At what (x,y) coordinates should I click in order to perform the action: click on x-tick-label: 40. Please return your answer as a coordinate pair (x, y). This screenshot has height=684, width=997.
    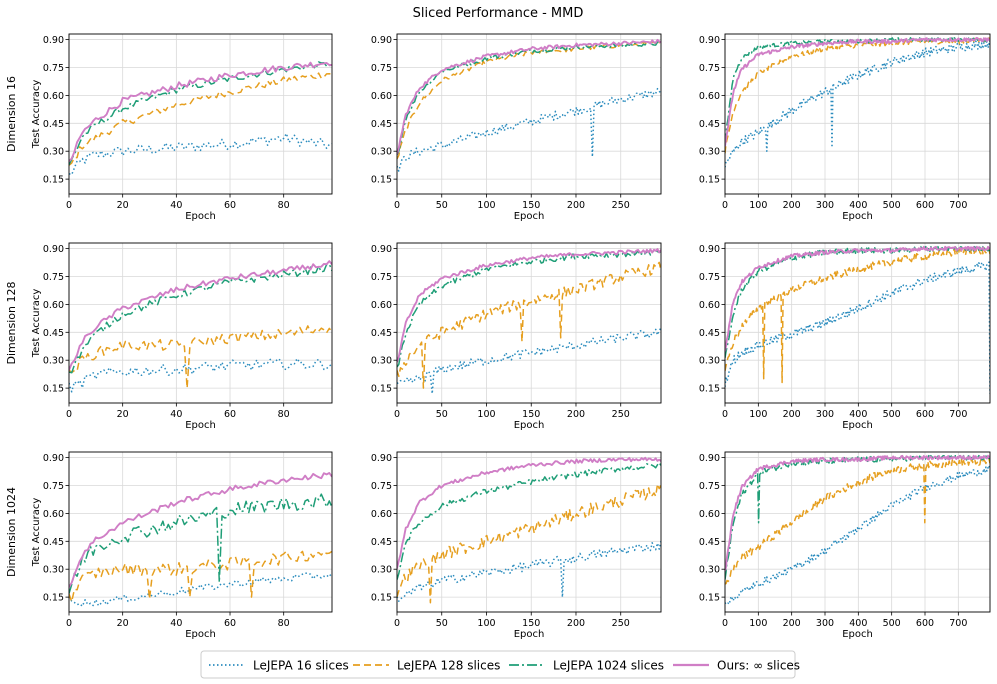
    Looking at the image, I should click on (176, 205).